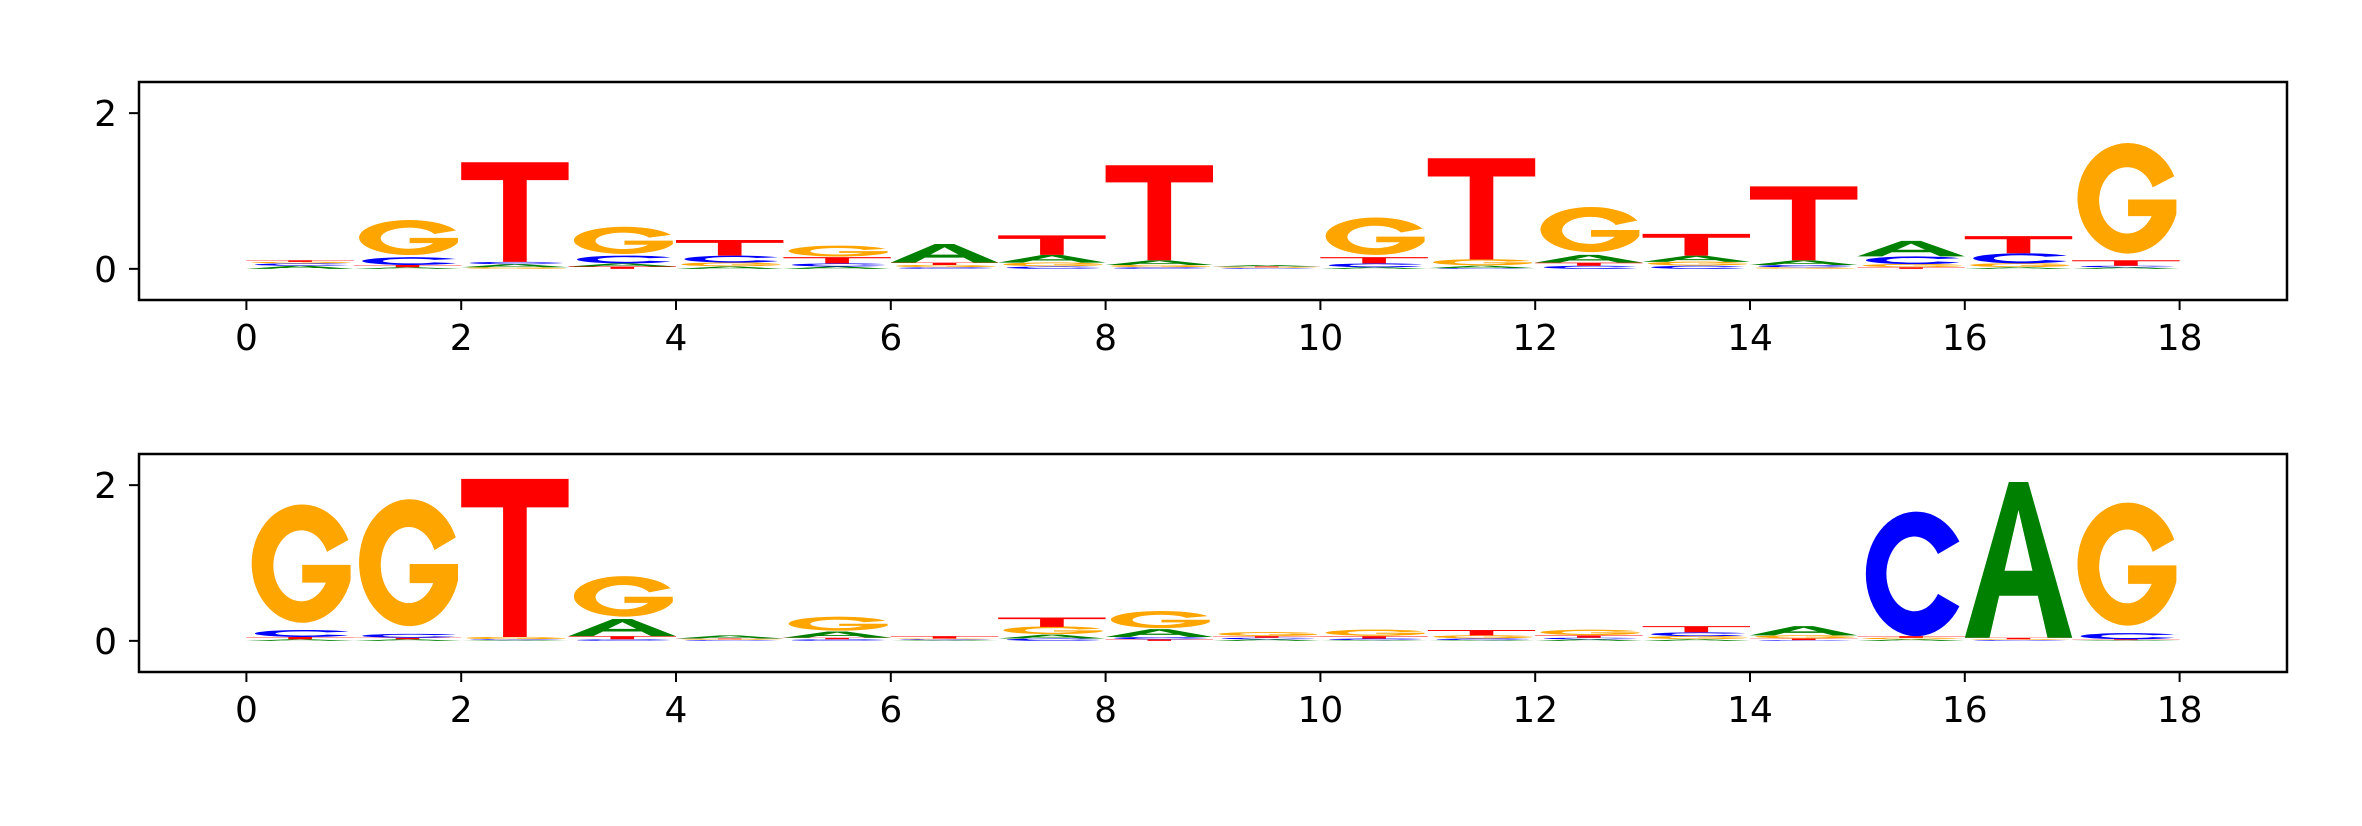 The image size is (2362, 826). Describe the element at coordinates (461, 338) in the screenshot. I see `x-tick-label: 2` at that location.